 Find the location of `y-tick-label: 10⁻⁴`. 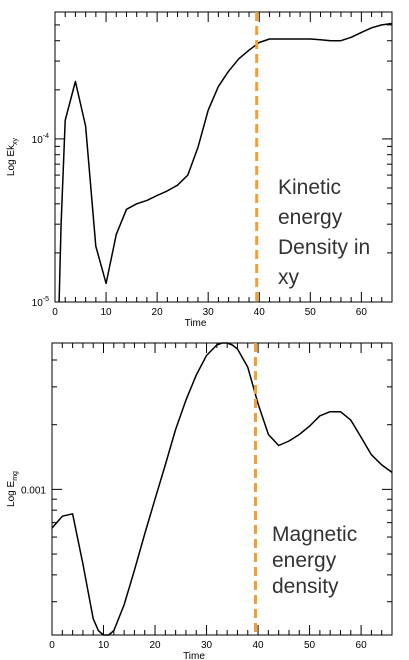

y-tick-label: 10⁻⁴ is located at coordinates (40, 139).